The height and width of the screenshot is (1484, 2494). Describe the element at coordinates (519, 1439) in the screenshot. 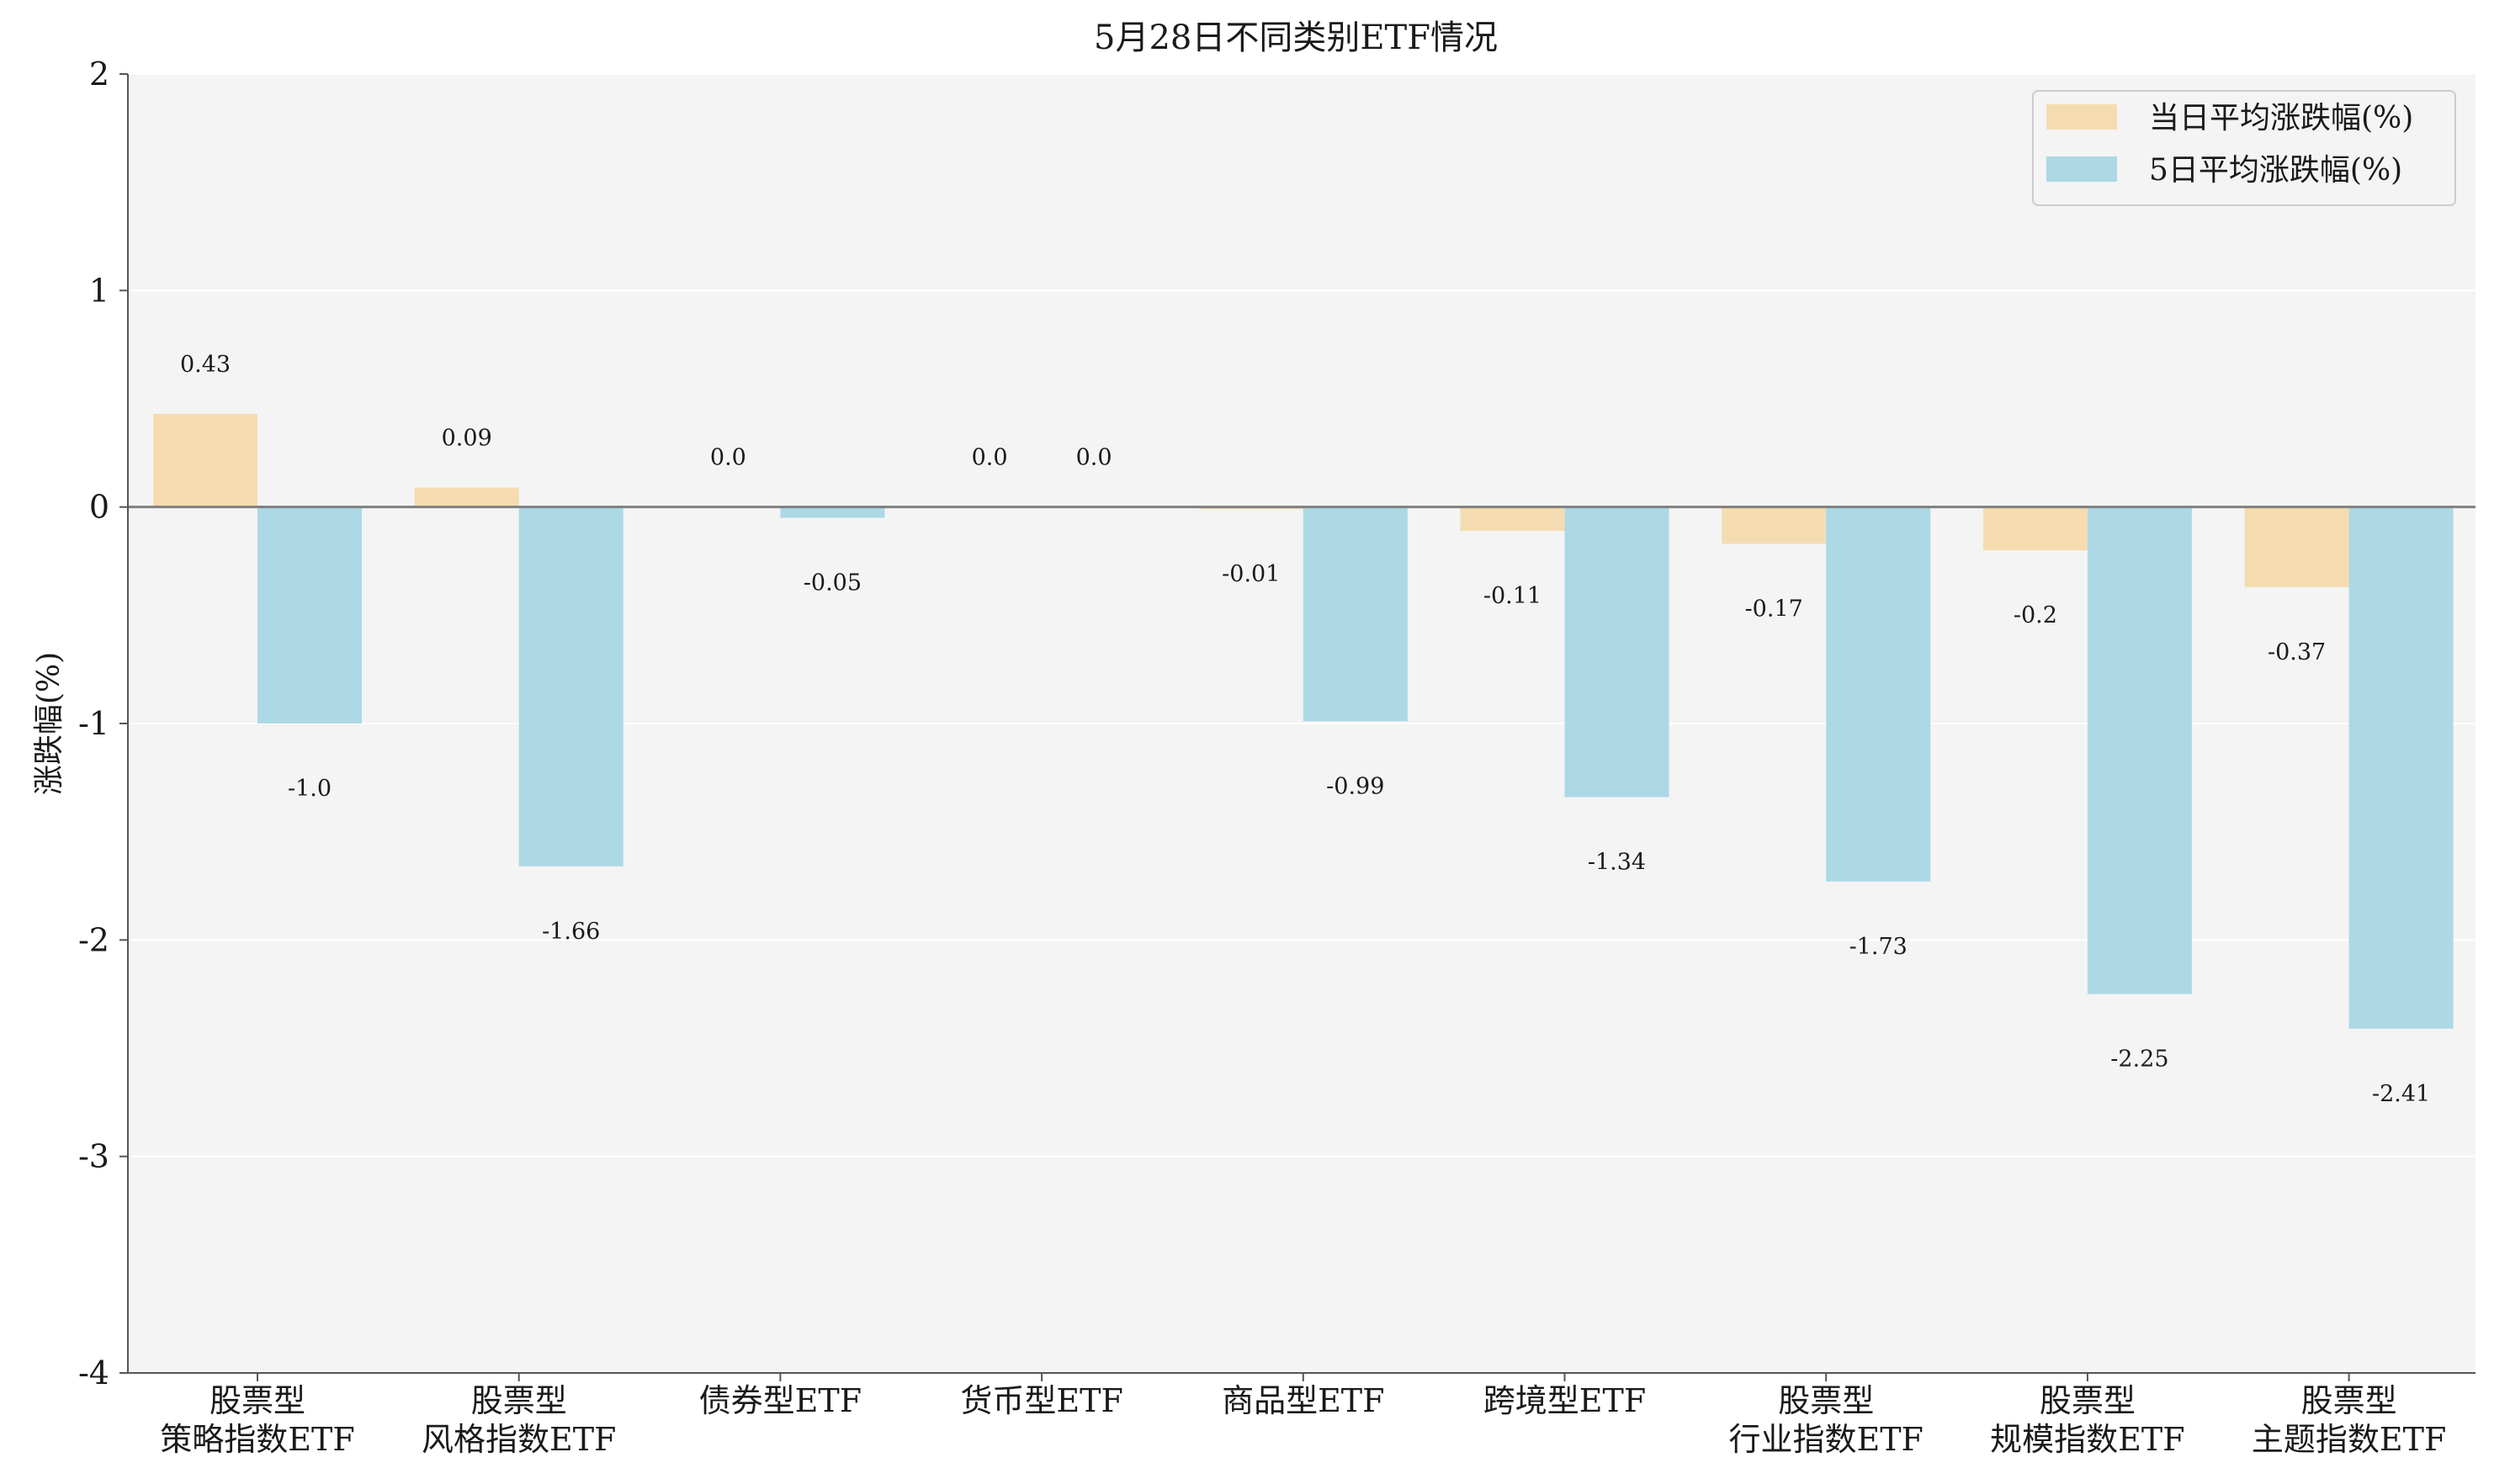

I see `x-tick-label: 风格指数ETF` at that location.